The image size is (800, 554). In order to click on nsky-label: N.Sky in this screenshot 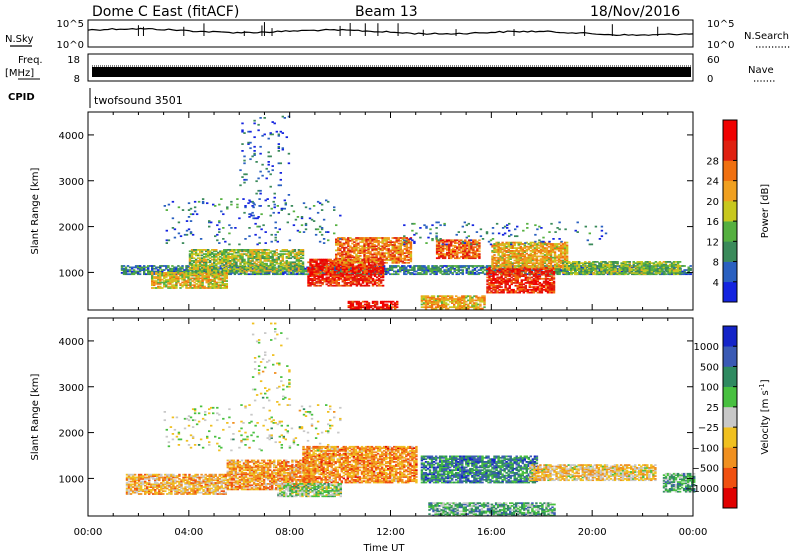, I will do `click(19, 39)`.